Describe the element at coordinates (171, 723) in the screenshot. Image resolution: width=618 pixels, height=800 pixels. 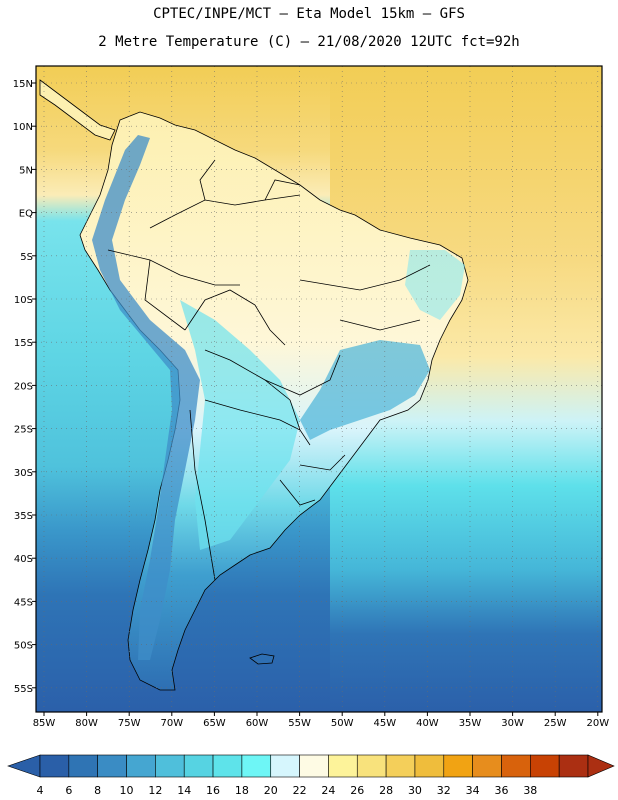
I see `longitude-label: 70W` at that location.